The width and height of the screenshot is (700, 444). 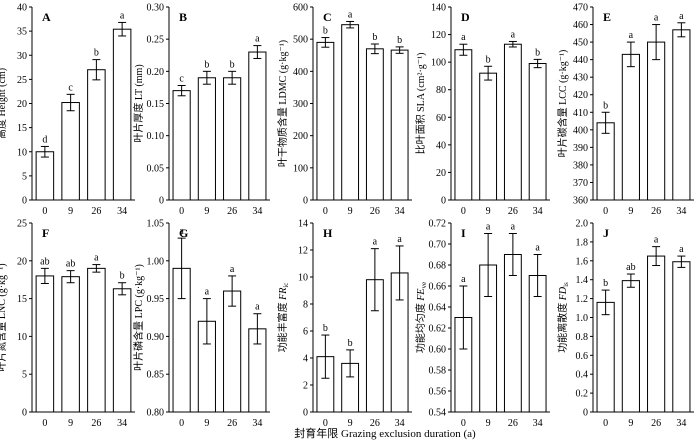 What do you see at coordinates (606, 233) in the screenshot?
I see `panel-j-letter: J` at bounding box center [606, 233].